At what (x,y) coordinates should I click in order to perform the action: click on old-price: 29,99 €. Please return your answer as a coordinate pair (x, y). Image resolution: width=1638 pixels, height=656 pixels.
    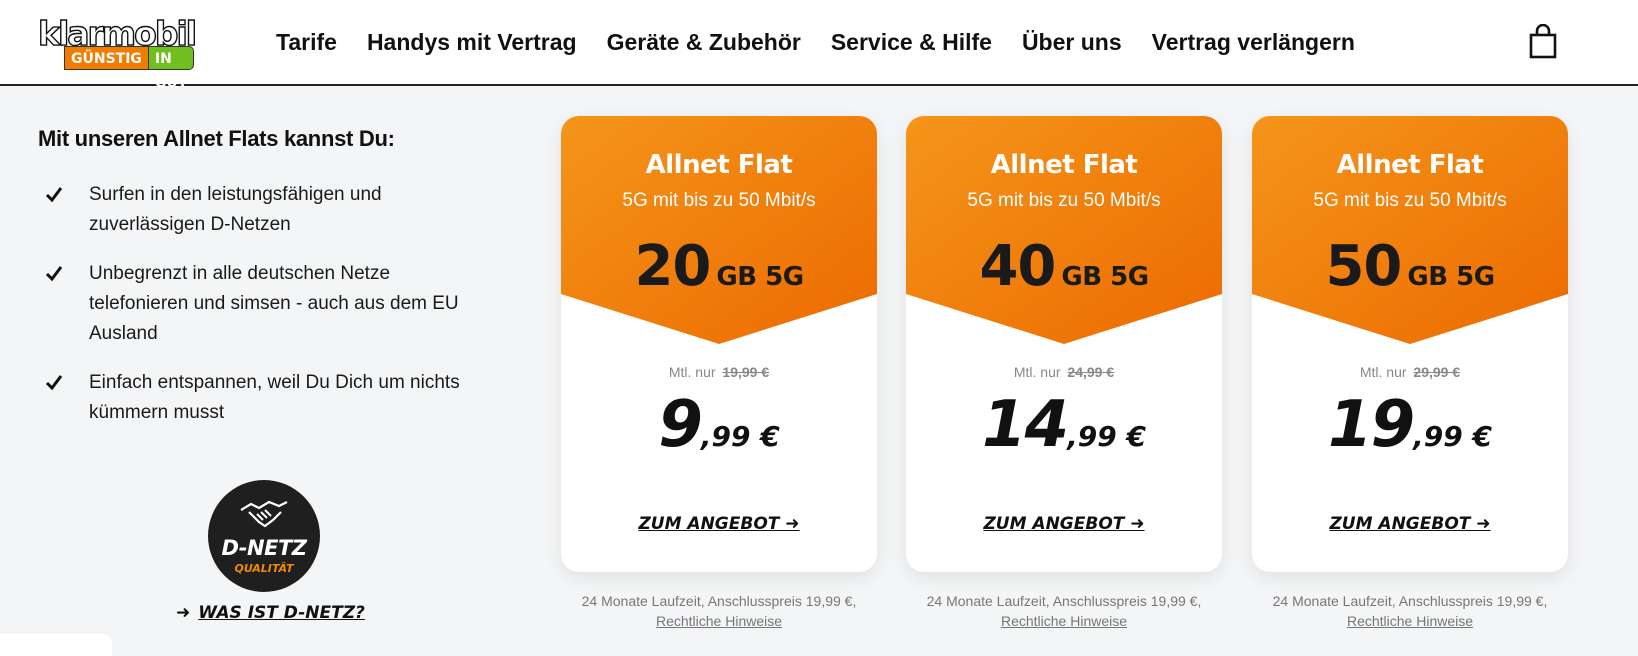
    Looking at the image, I should click on (1437, 372).